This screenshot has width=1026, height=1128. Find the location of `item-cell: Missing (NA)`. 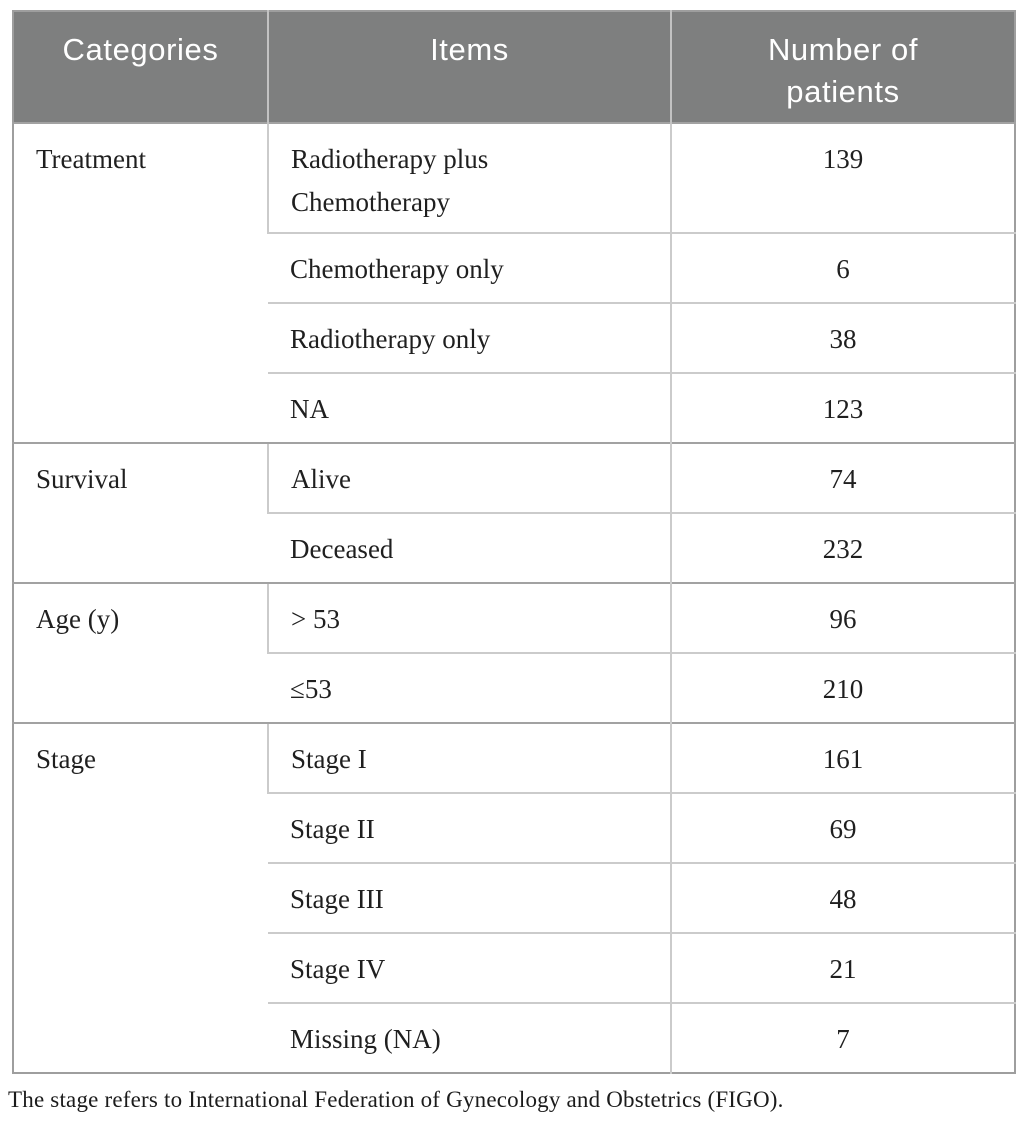

item-cell: Missing (NA) is located at coordinates (469, 1037).